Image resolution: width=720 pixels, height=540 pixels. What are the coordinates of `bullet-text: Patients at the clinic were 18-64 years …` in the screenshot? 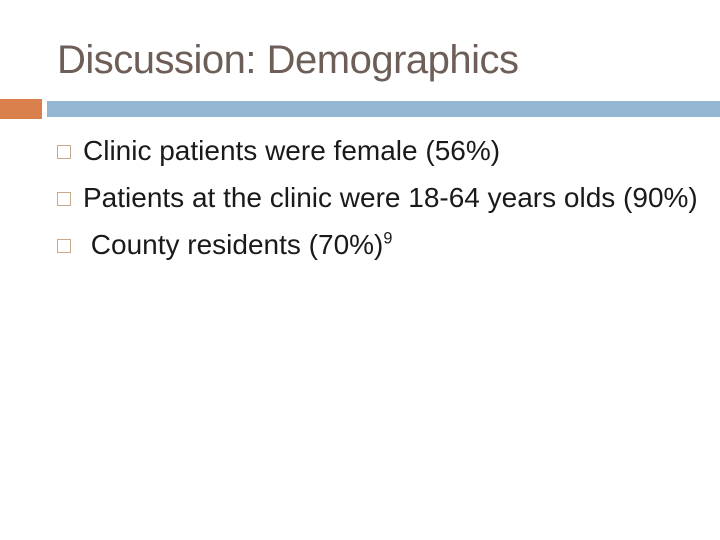 It's located at (390, 197).